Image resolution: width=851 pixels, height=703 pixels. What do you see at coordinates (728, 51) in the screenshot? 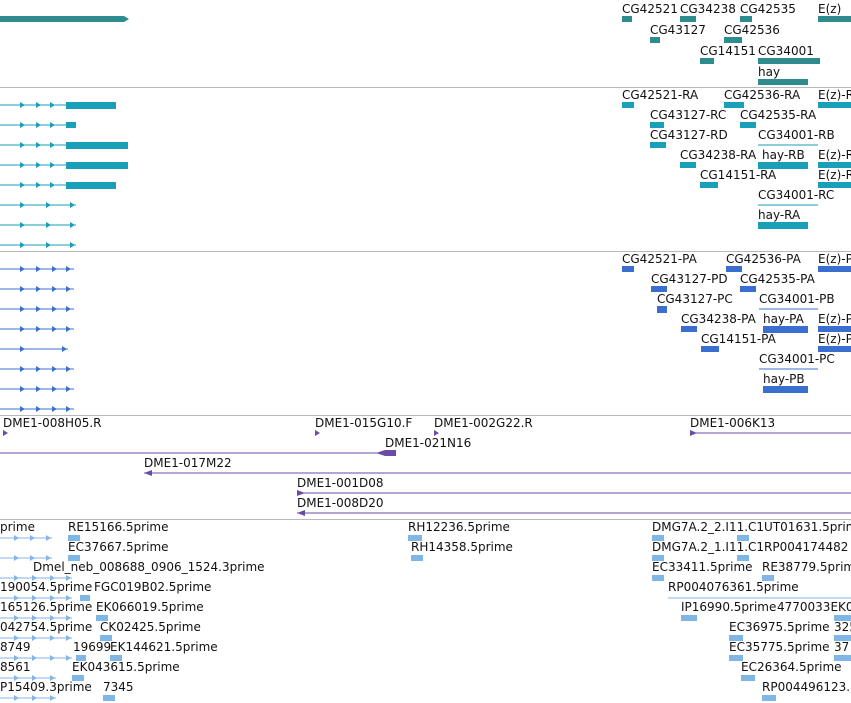
I see `gene-label: CG14151` at bounding box center [728, 51].